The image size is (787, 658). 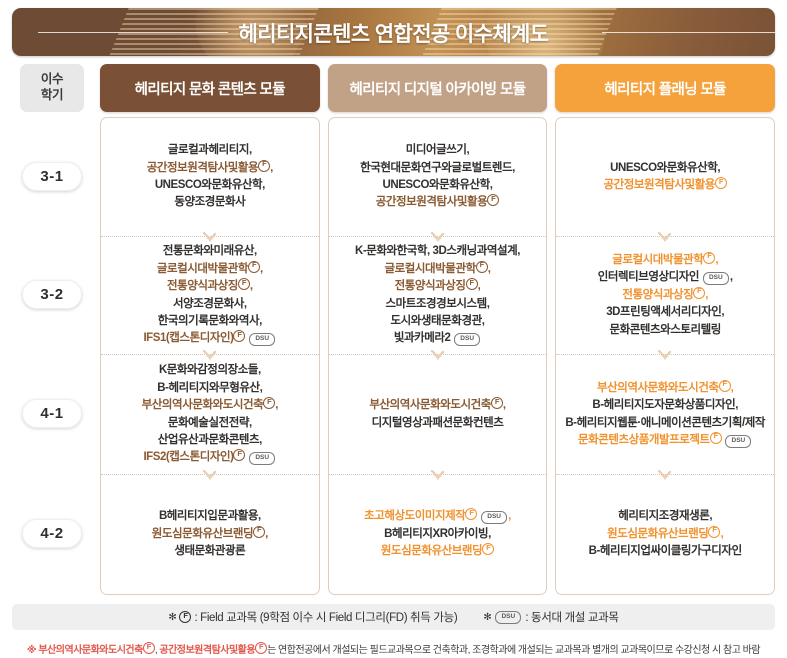 I want to click on course-name: 산업유산과문화콘텐츠,, so click(x=209, y=439).